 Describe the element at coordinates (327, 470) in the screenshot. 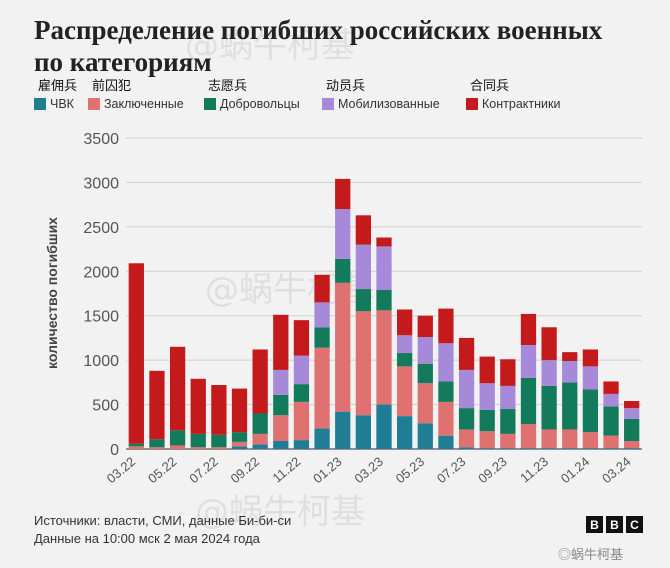

I see `x-tick-label: 01.23` at that location.